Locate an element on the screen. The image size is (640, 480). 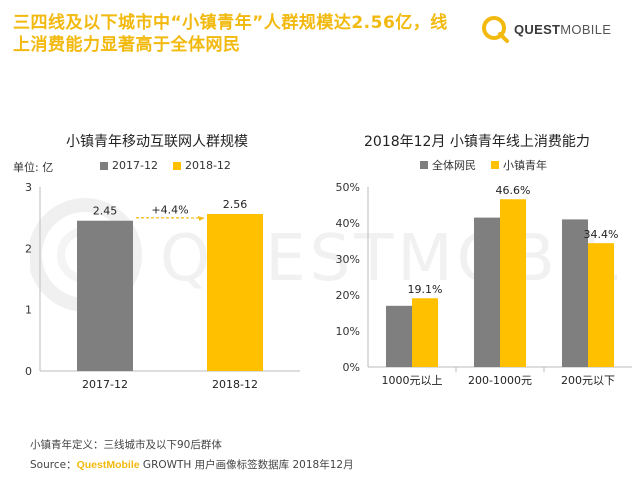
y-tick-label: 30% is located at coordinates (348, 259).